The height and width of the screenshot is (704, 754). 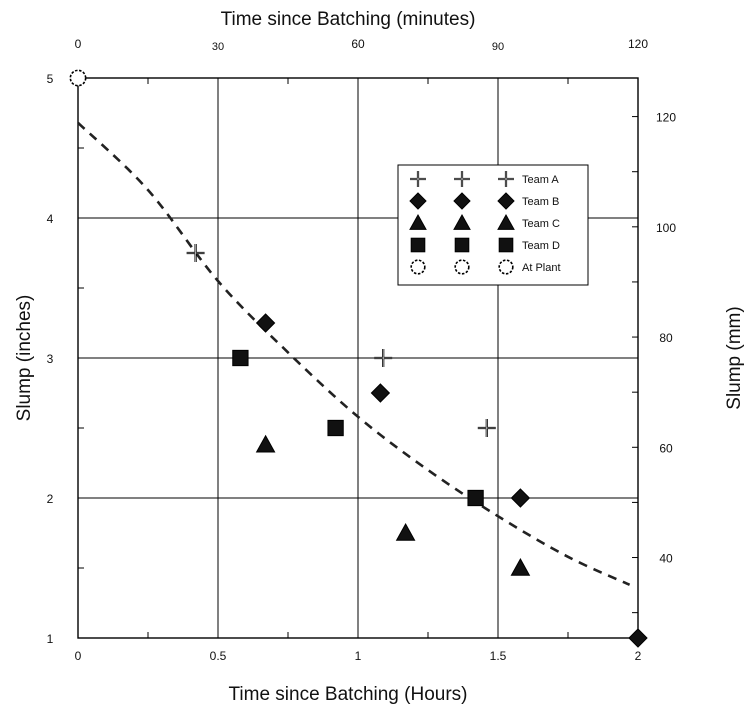 I want to click on legend-entry: Team D, so click(x=485, y=245).